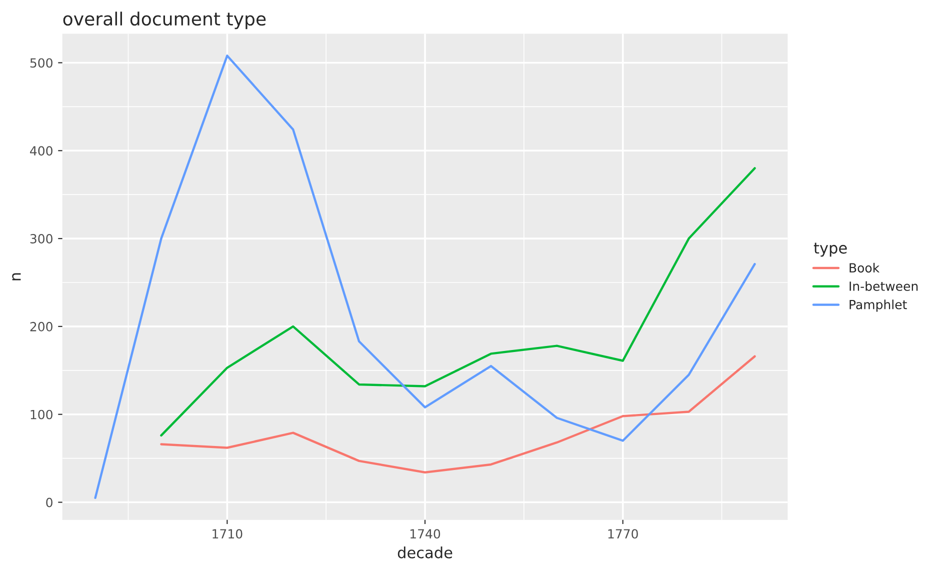 The height and width of the screenshot is (562, 930). I want to click on y-tick-label: 300, so click(41, 239).